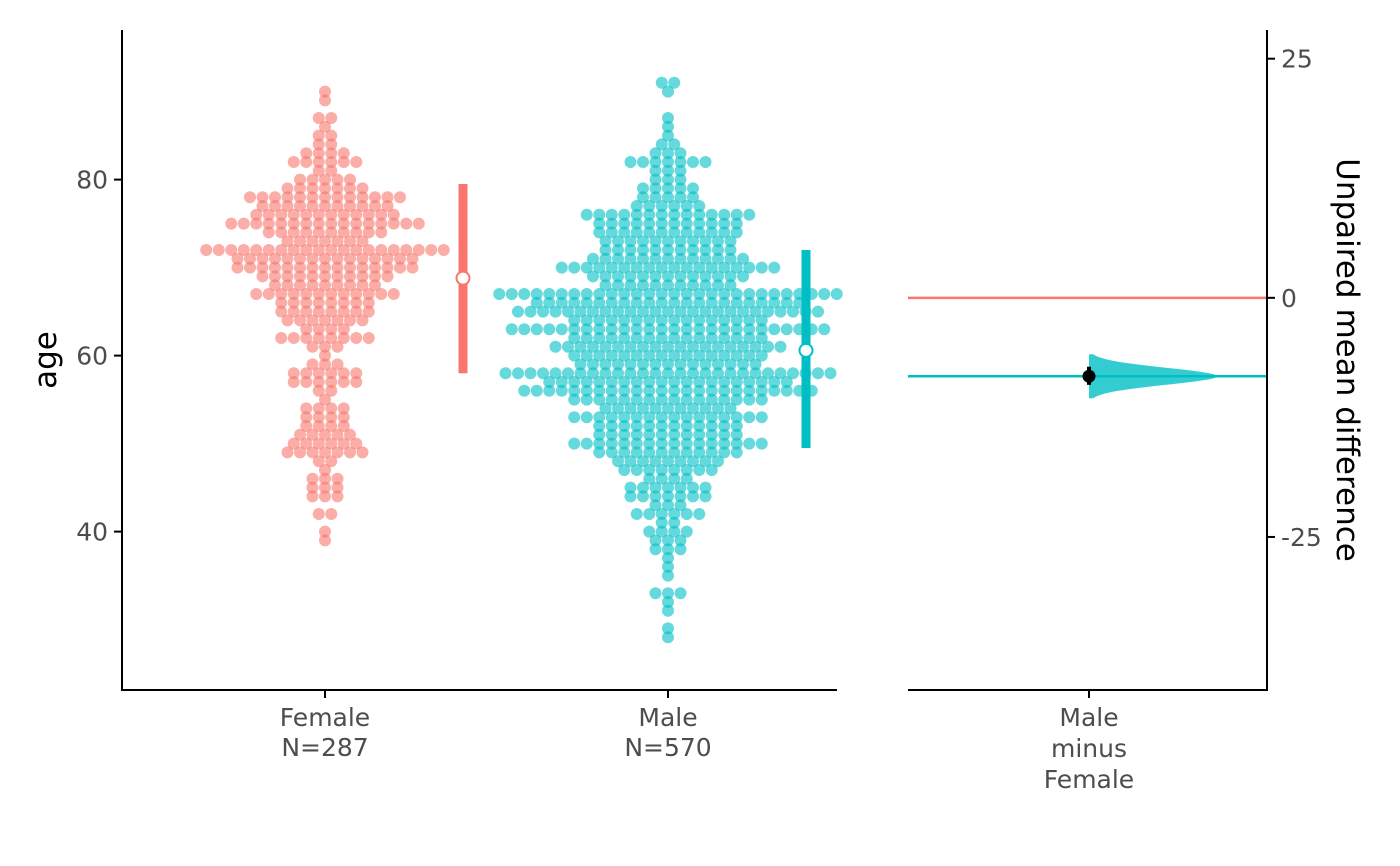 The height and width of the screenshot is (866, 1400). What do you see at coordinates (1089, 779) in the screenshot?
I see `comparison-label-line: Female` at bounding box center [1089, 779].